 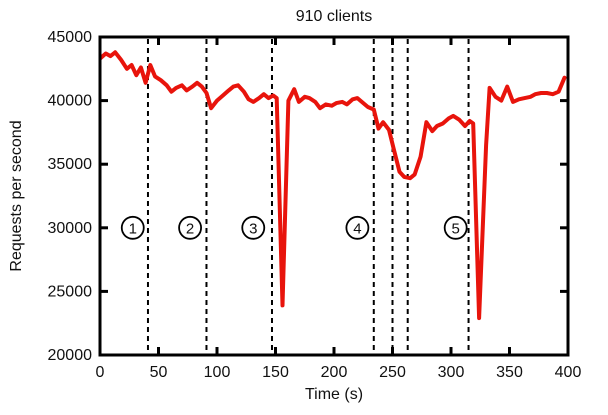 I want to click on x-tick-label: 200, so click(x=334, y=372).